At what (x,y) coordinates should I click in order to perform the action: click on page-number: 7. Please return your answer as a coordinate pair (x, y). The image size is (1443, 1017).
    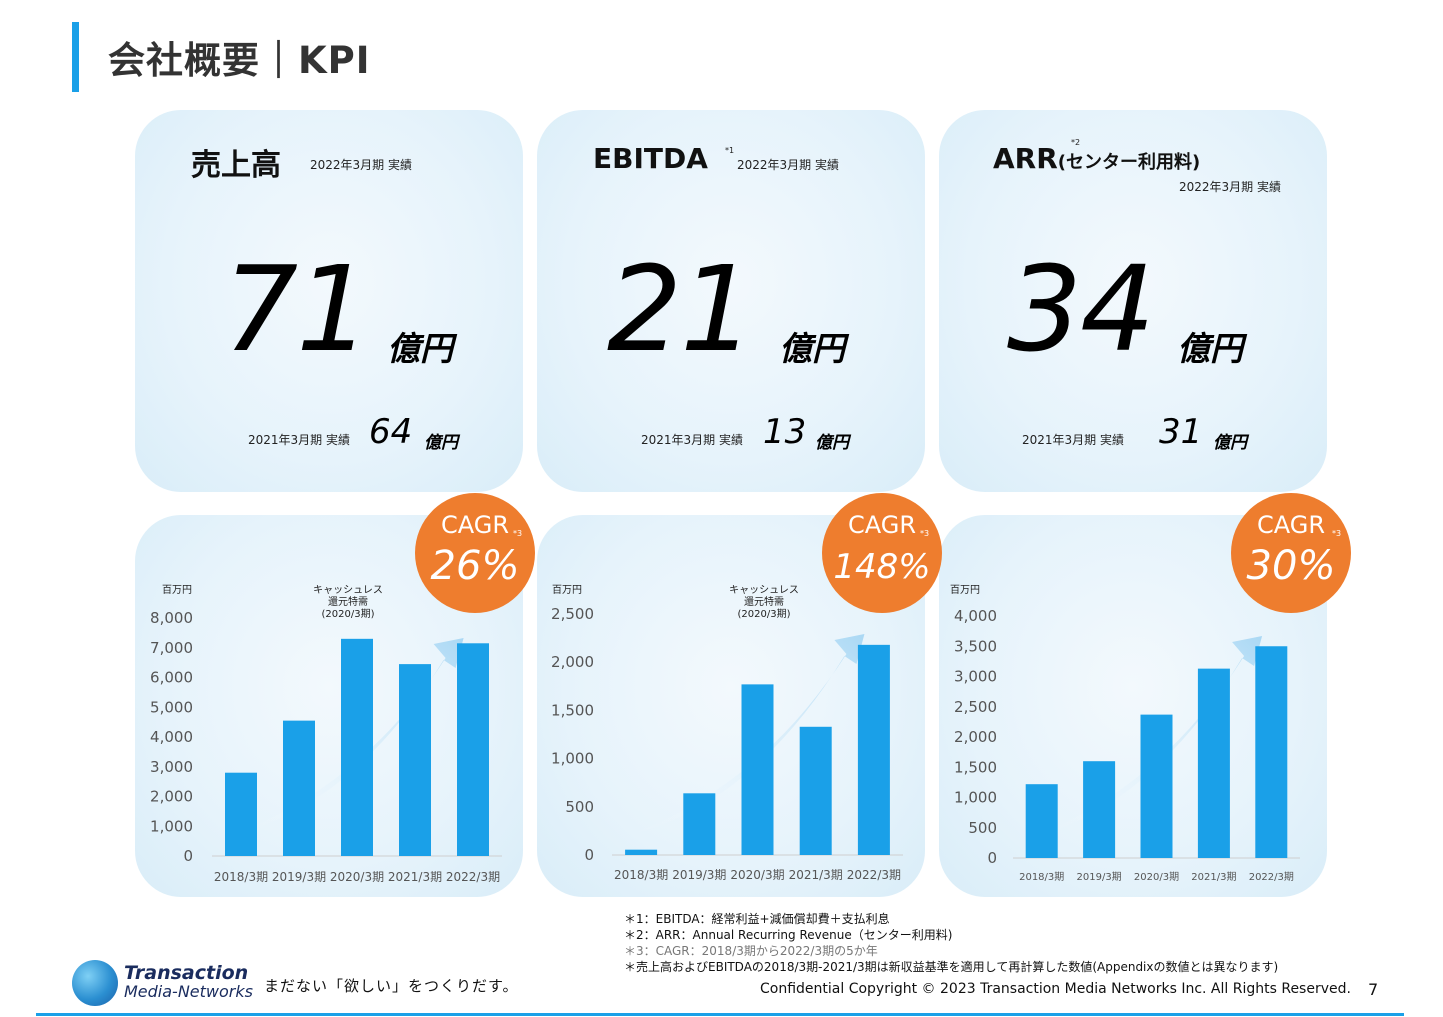
    Looking at the image, I should click on (1373, 989).